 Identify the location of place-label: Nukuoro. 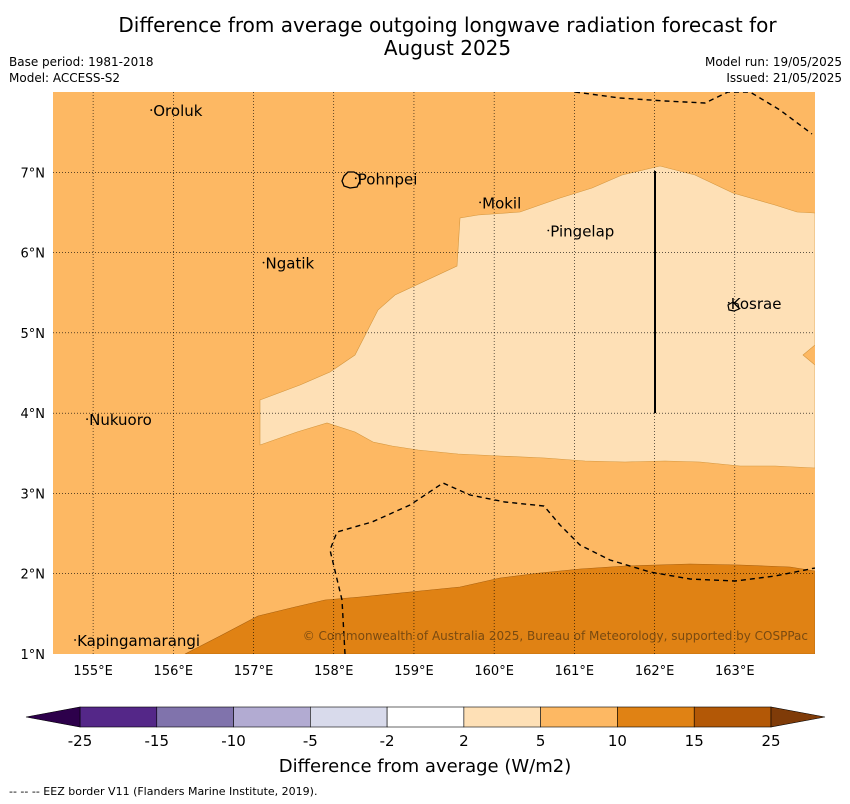
(120, 420).